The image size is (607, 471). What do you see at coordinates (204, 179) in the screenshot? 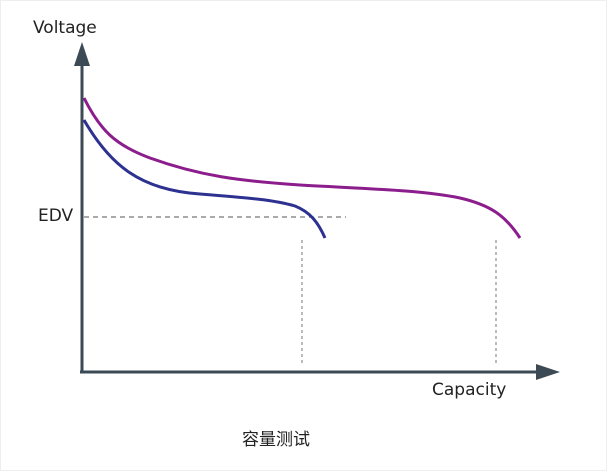
I see `discharge-curve` at bounding box center [204, 179].